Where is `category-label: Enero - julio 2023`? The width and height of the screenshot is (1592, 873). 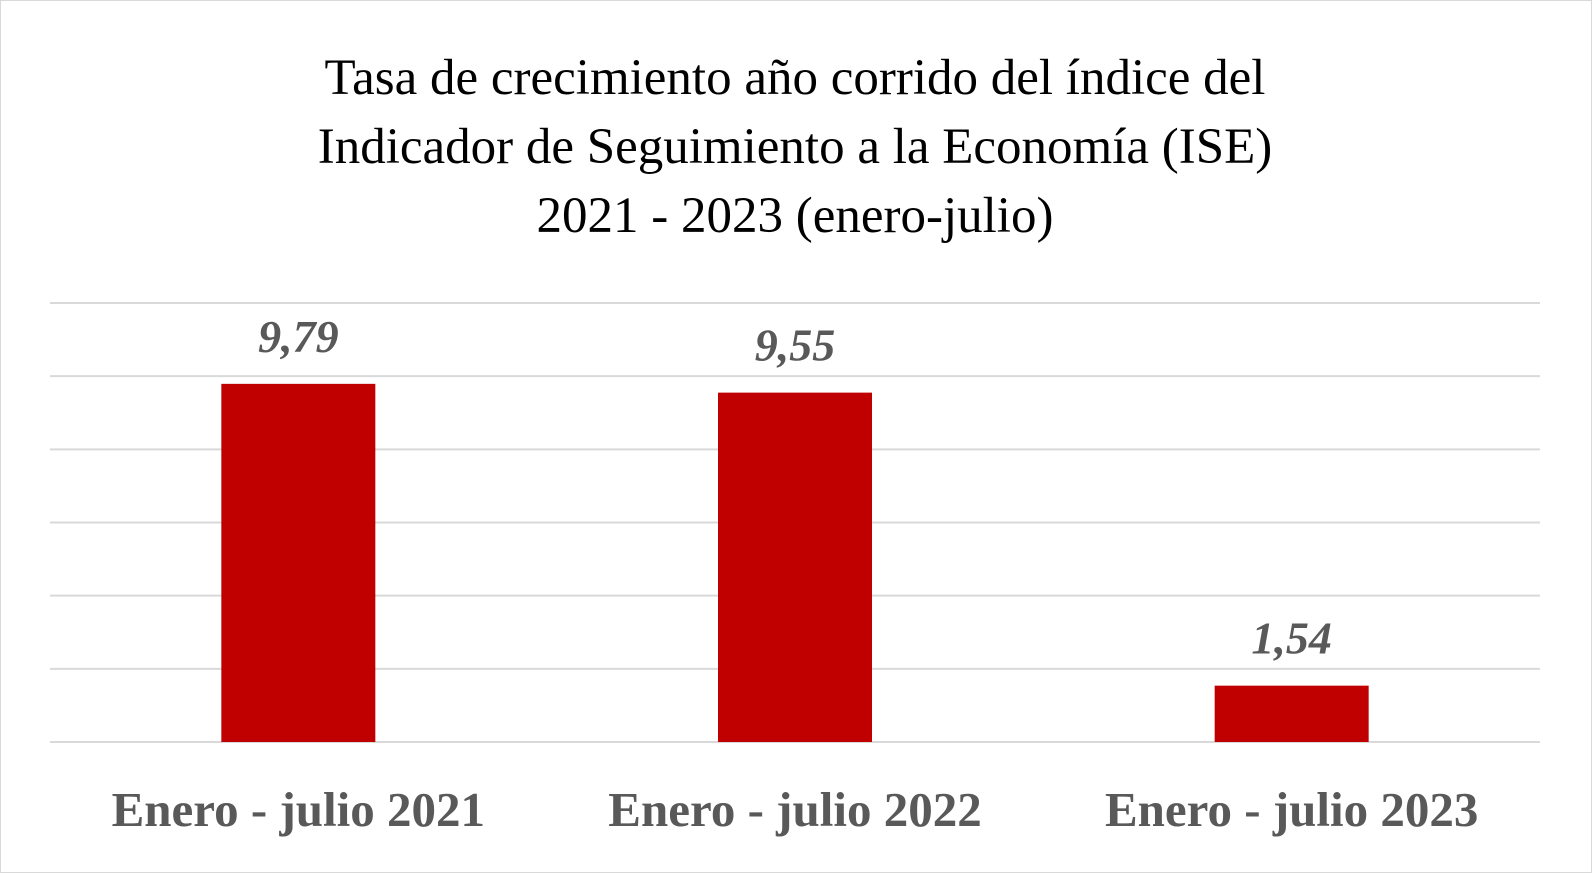 category-label: Enero - julio 2023 is located at coordinates (1291, 809).